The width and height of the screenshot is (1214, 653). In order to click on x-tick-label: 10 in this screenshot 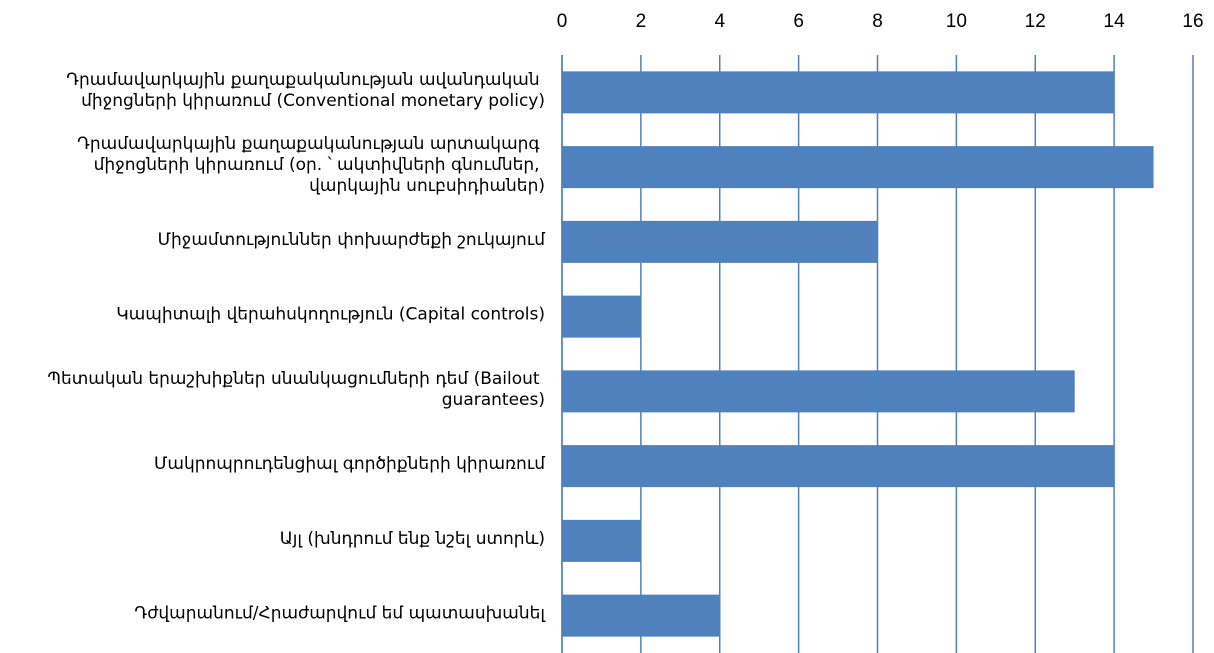, I will do `click(956, 21)`.